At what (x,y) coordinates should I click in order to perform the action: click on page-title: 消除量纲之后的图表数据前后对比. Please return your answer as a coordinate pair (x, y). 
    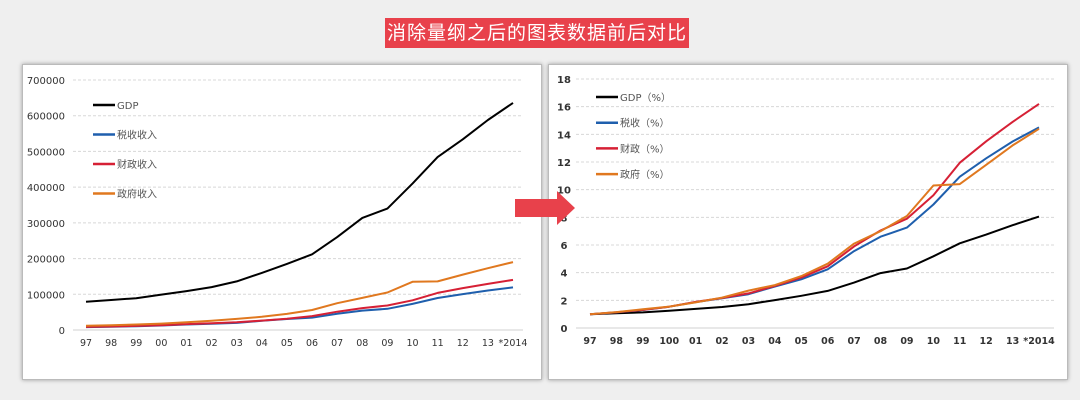
    Looking at the image, I should click on (537, 33).